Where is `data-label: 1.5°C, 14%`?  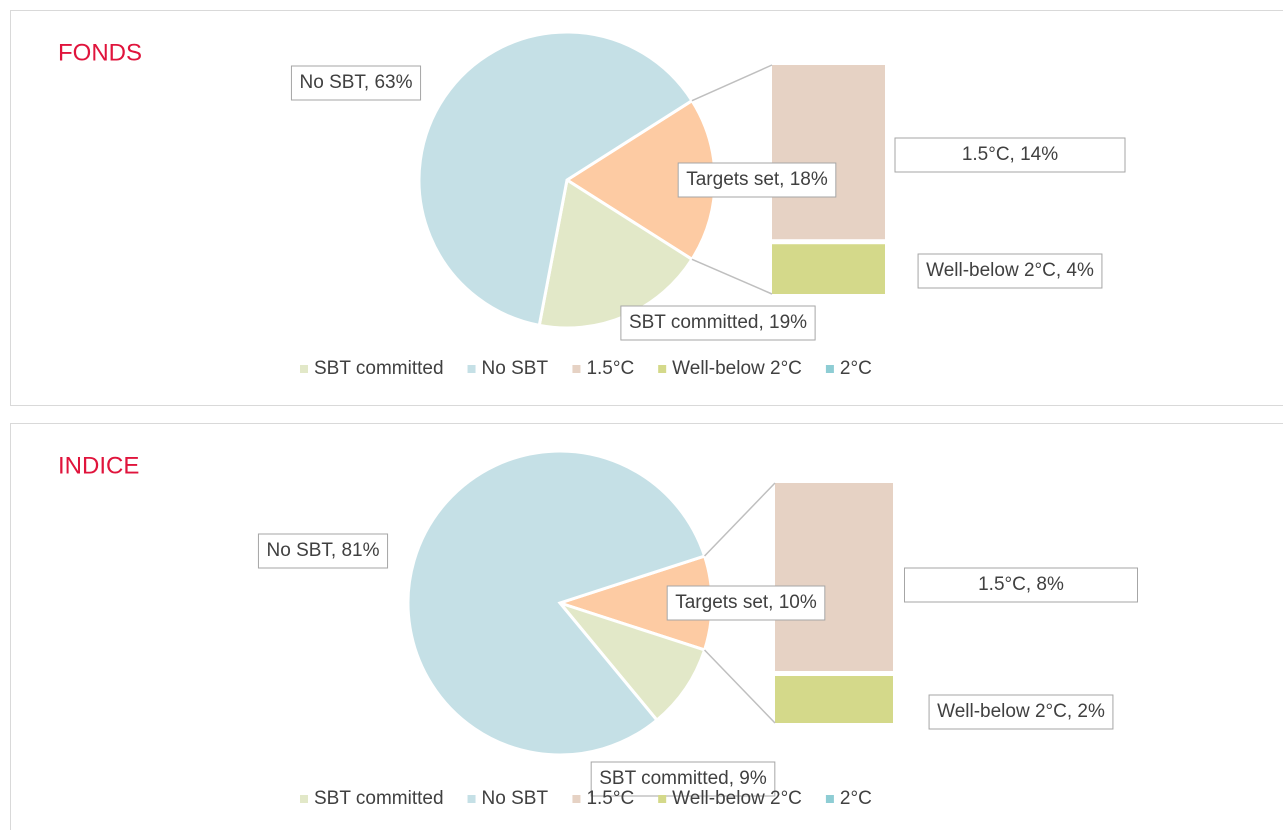
data-label: 1.5°C, 14% is located at coordinates (1010, 154).